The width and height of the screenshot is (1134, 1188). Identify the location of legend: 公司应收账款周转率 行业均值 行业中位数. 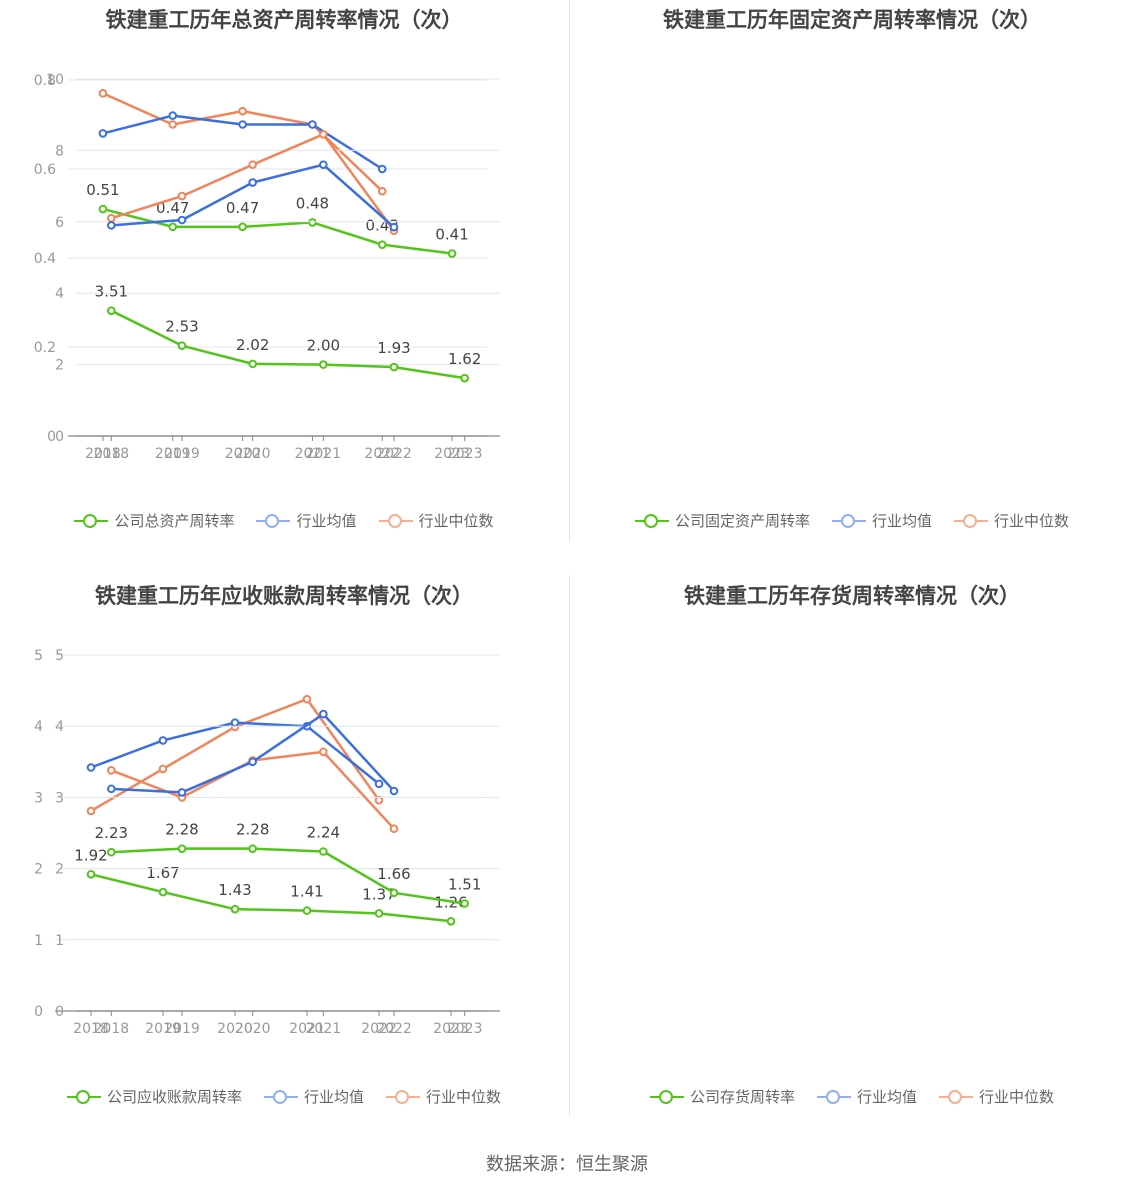
(284, 1096).